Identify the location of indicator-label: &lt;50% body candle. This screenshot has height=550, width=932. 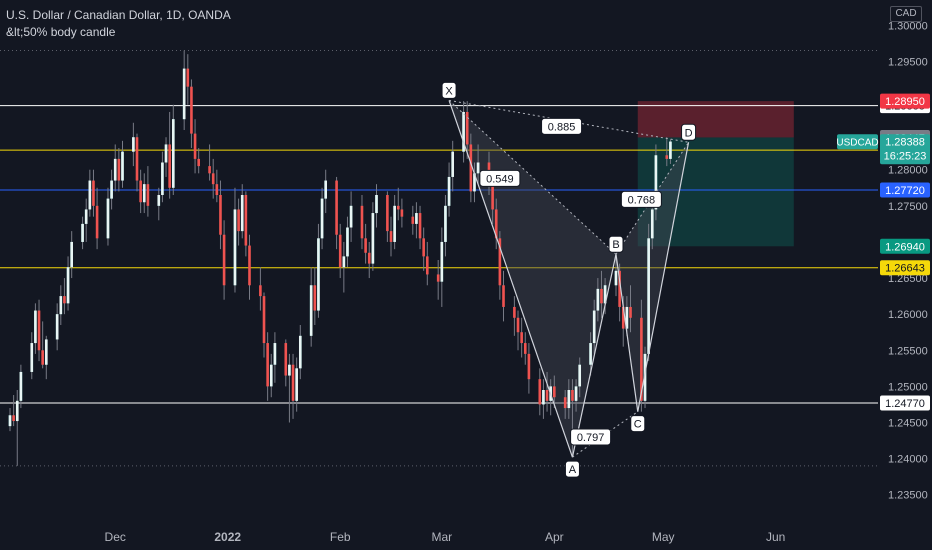
(61, 32).